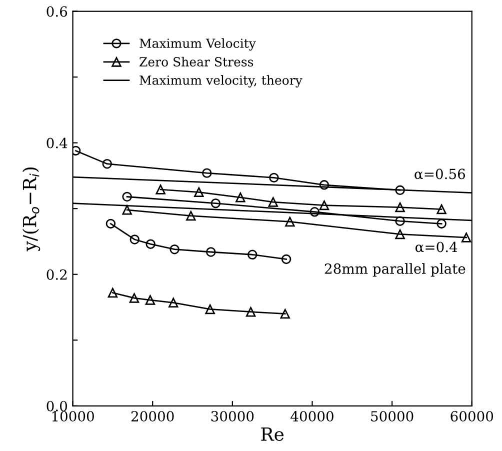 Image resolution: width=502 pixels, height=451 pixels. Describe the element at coordinates (221, 81) in the screenshot. I see `legend-label: Maximum velocity, theory` at that location.